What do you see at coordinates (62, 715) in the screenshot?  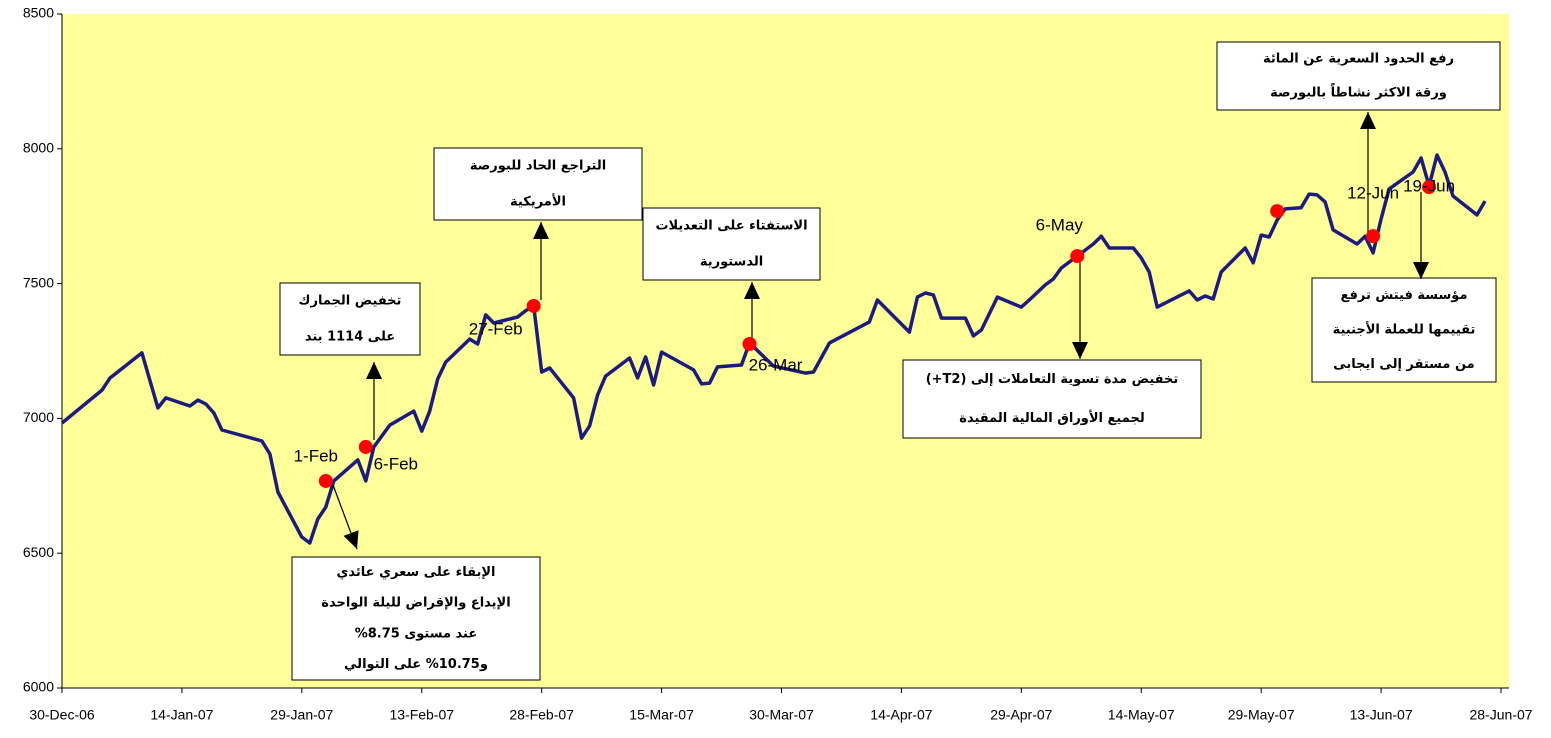 I see `x-tick-label: 30-Dec-06` at bounding box center [62, 715].